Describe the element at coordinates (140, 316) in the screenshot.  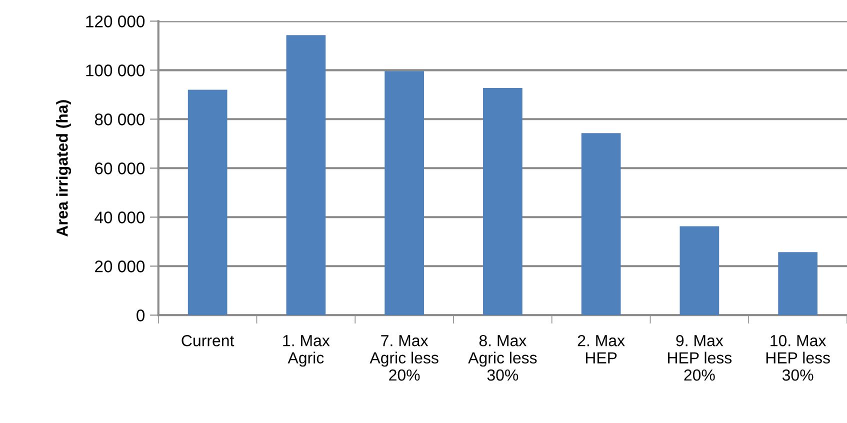
I see `y-tick-label: 0` at that location.